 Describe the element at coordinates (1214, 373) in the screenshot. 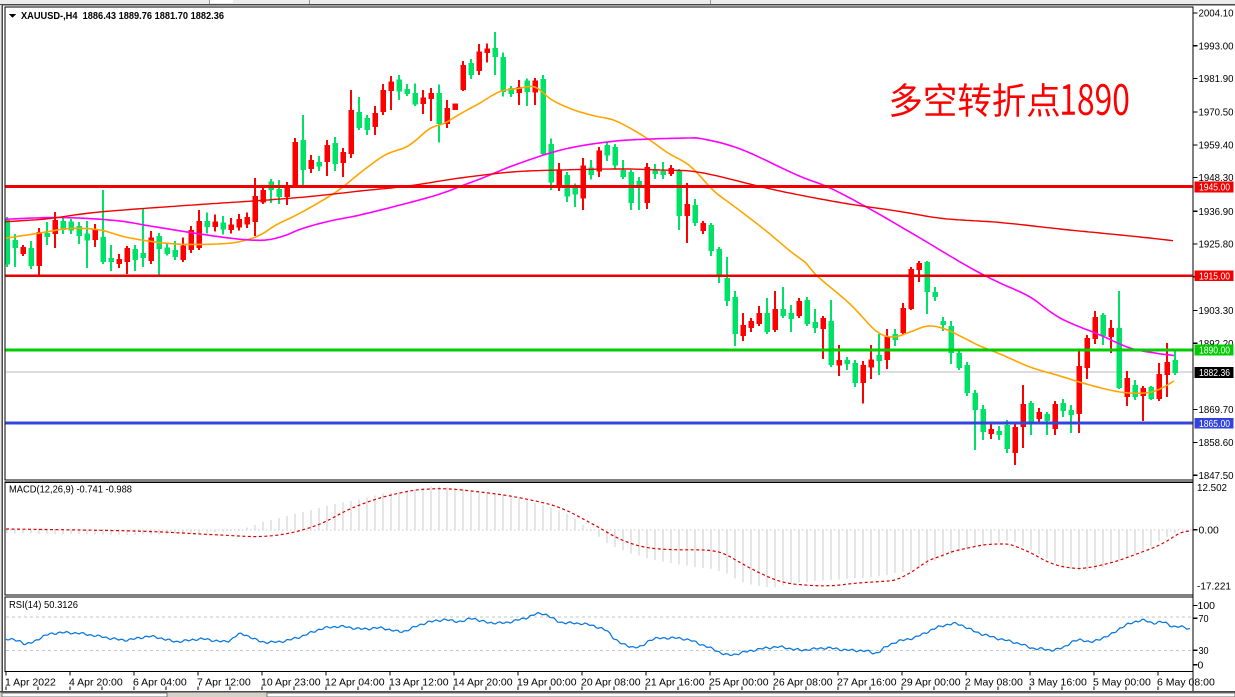

I see `svg-text: 1882.36` at that location.